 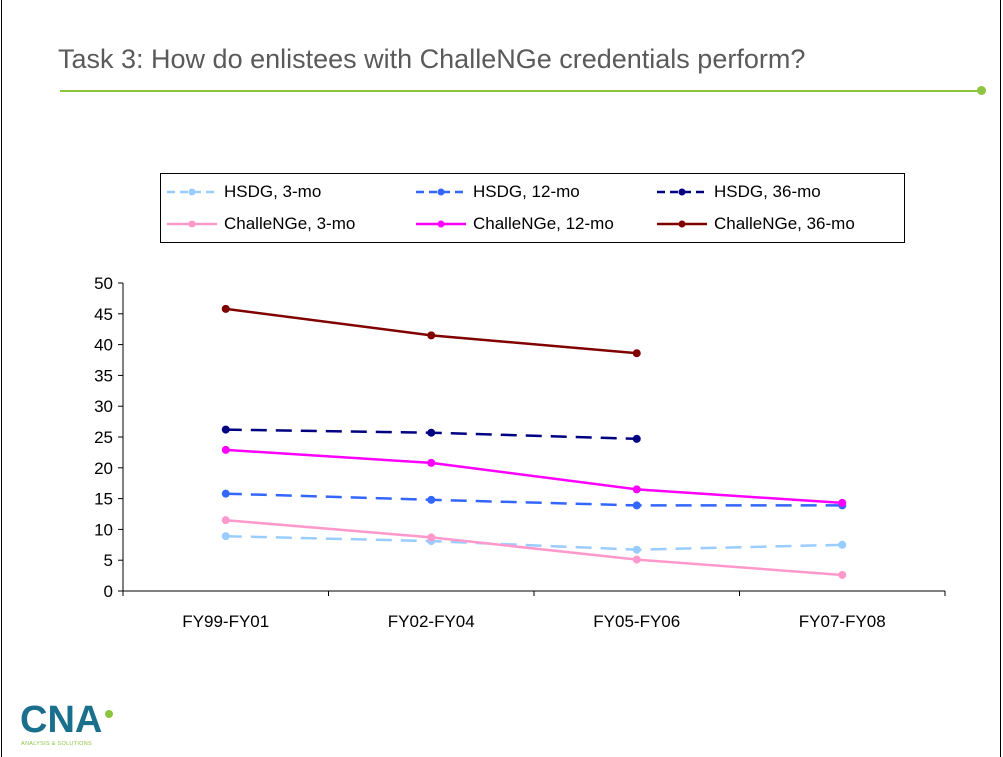 What do you see at coordinates (520, 91) in the screenshot?
I see `title-underline` at bounding box center [520, 91].